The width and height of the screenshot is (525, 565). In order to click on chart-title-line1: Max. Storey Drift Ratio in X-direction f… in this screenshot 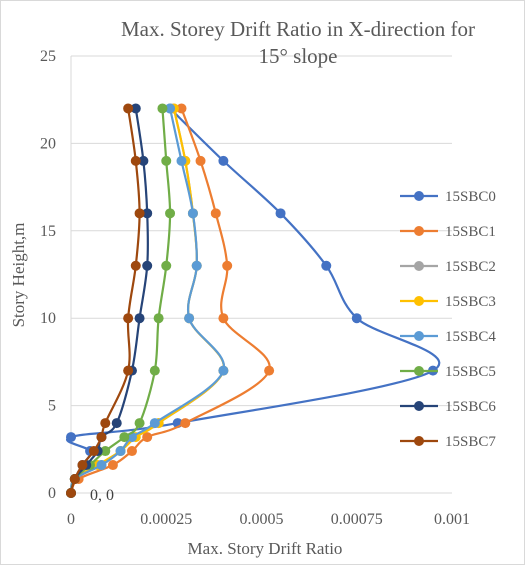, I will do `click(298, 29)`.